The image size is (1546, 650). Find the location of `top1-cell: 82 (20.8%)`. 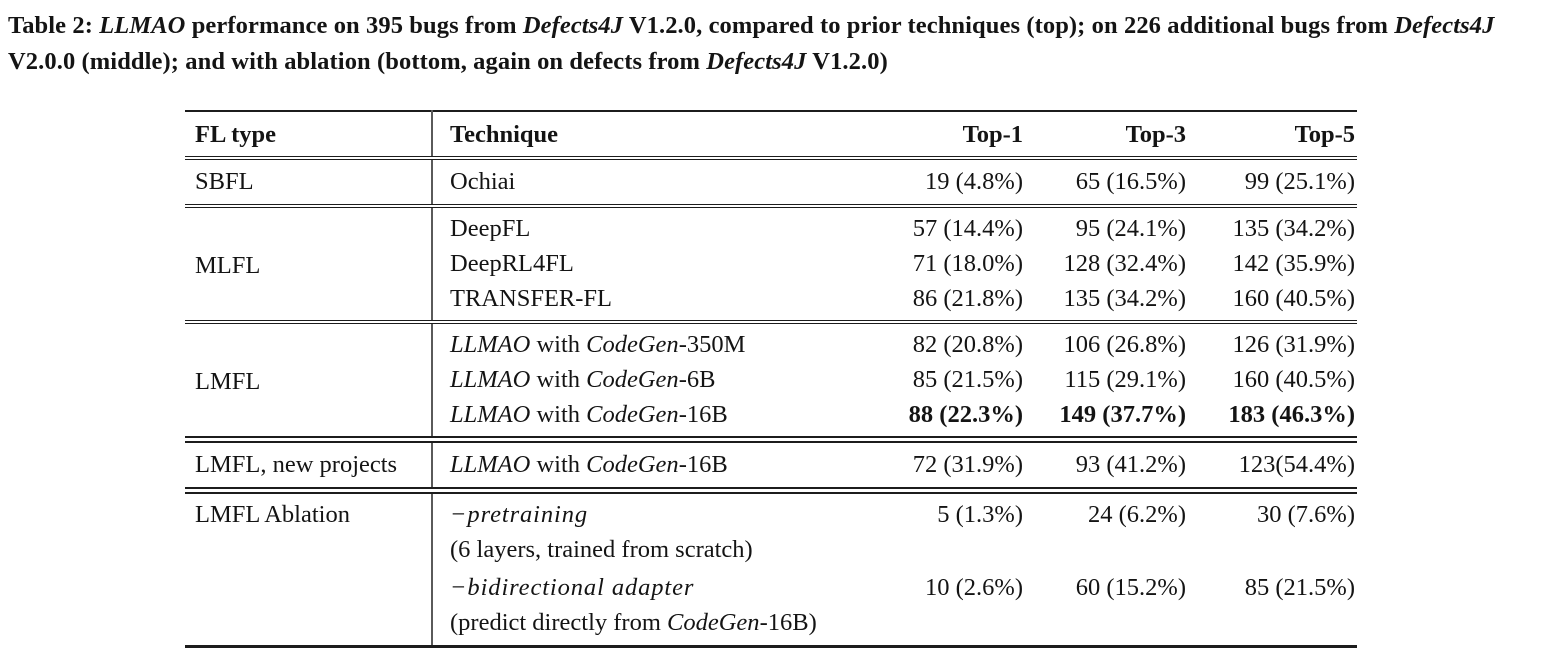

top1-cell: 82 (20.8%) is located at coordinates (937, 341).